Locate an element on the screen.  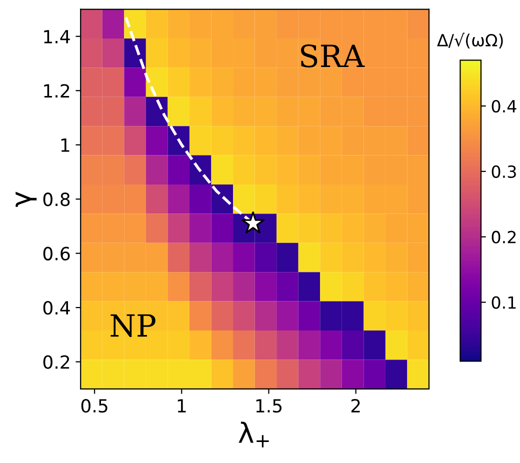
y-tick-label: 0.6 is located at coordinates (56, 253).